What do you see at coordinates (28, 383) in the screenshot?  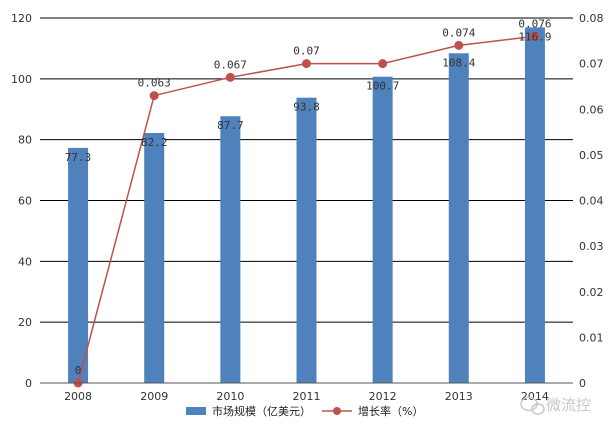 I see `y-tick-label-left: 0` at bounding box center [28, 383].